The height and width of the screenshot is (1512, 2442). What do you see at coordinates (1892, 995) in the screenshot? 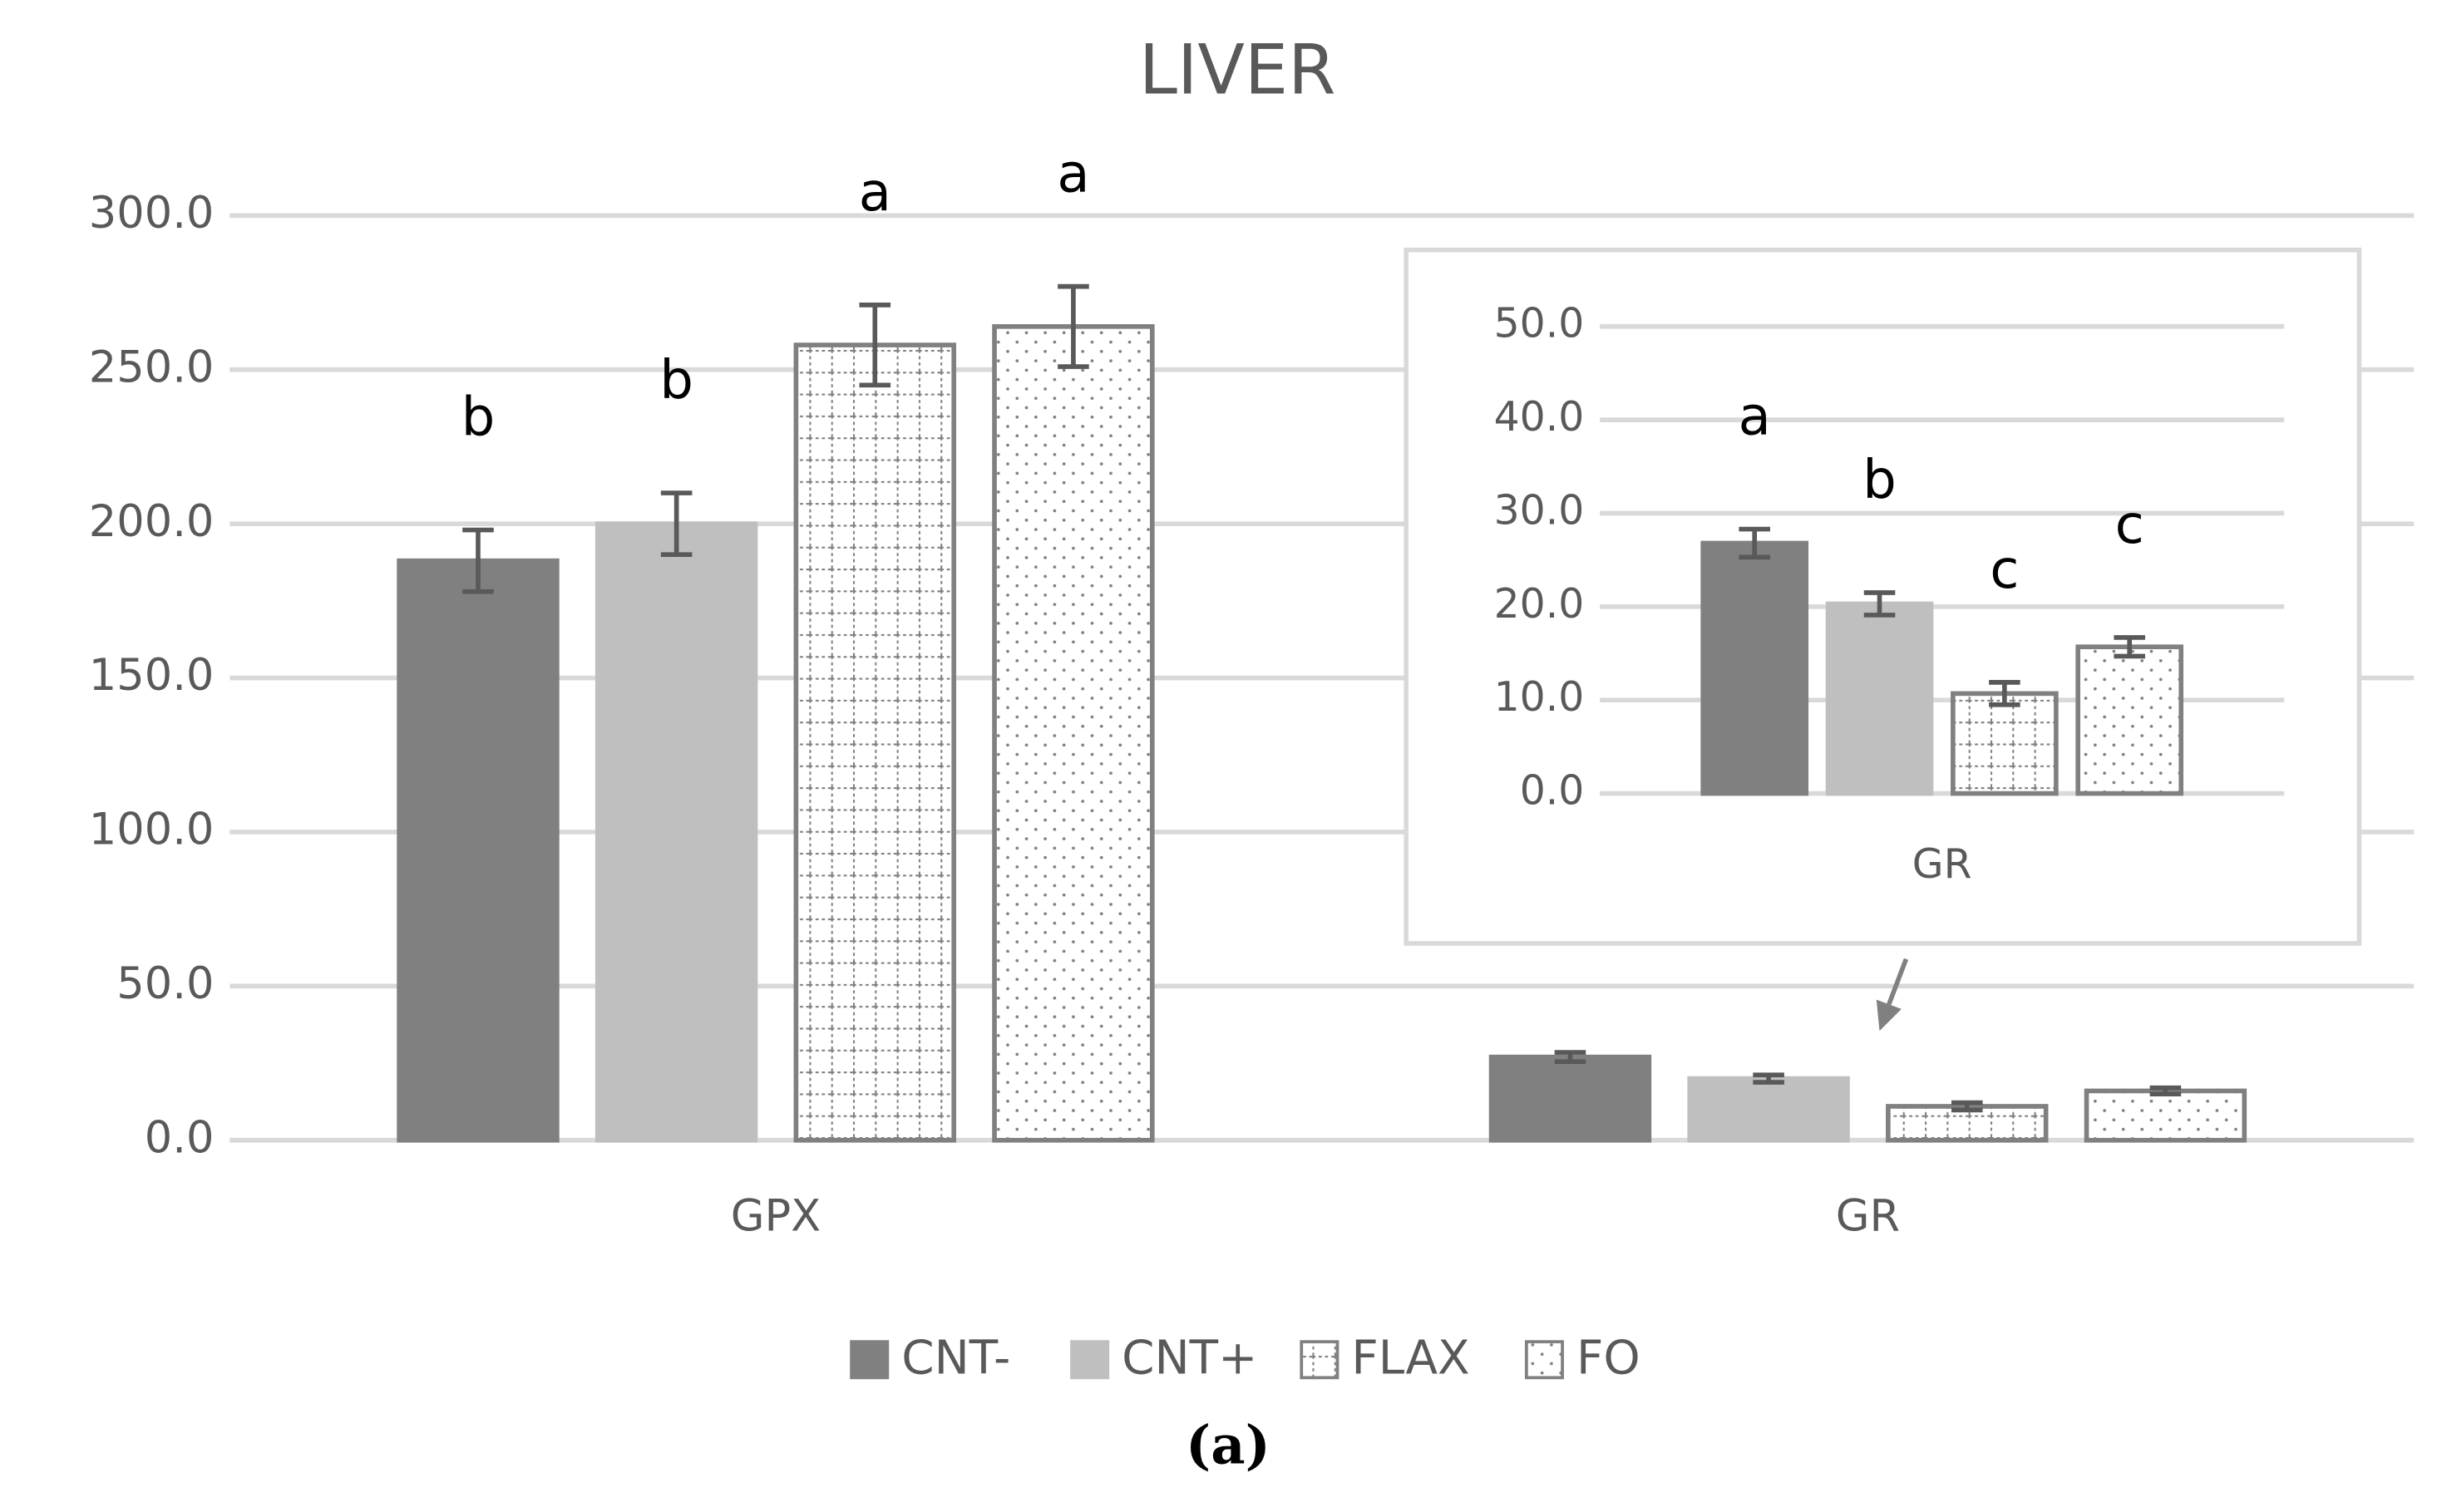
I see `arrow` at bounding box center [1892, 995].